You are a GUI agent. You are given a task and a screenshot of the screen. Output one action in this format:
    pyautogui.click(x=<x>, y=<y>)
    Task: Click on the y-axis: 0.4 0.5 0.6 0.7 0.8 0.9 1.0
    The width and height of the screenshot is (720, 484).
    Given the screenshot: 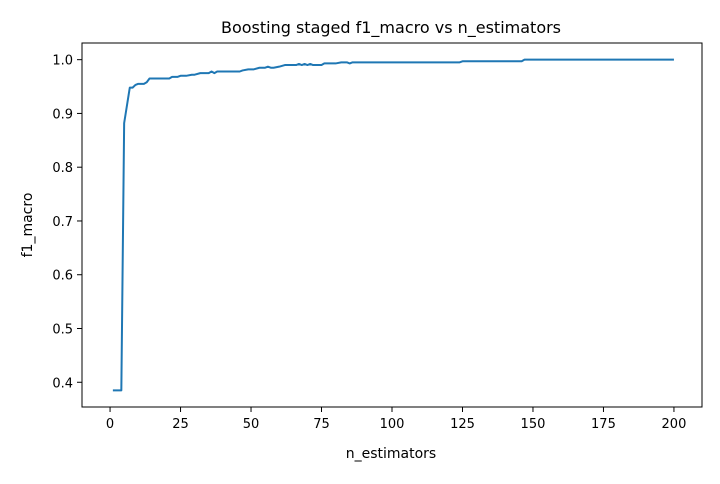 What is the action you would take?
    pyautogui.click(x=67, y=222)
    